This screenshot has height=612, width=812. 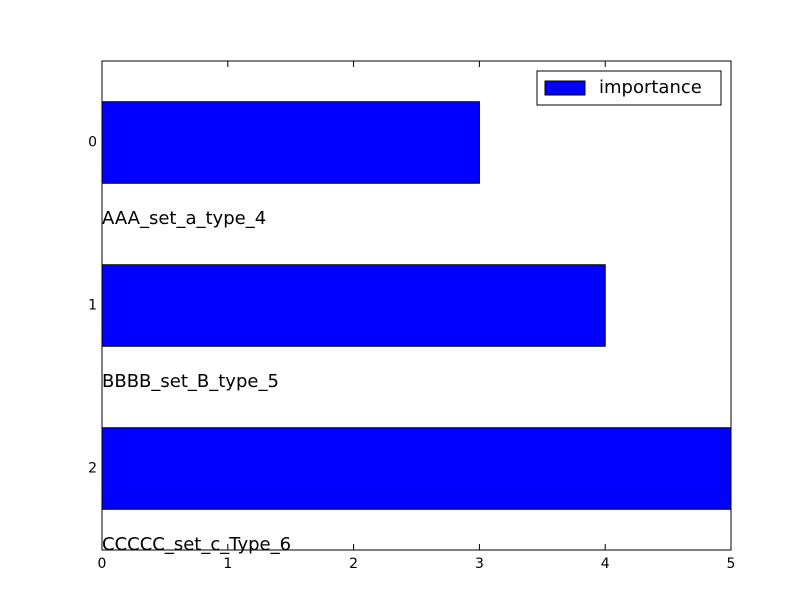 What do you see at coordinates (353, 564) in the screenshot?
I see `x-tick-label: 2` at bounding box center [353, 564].